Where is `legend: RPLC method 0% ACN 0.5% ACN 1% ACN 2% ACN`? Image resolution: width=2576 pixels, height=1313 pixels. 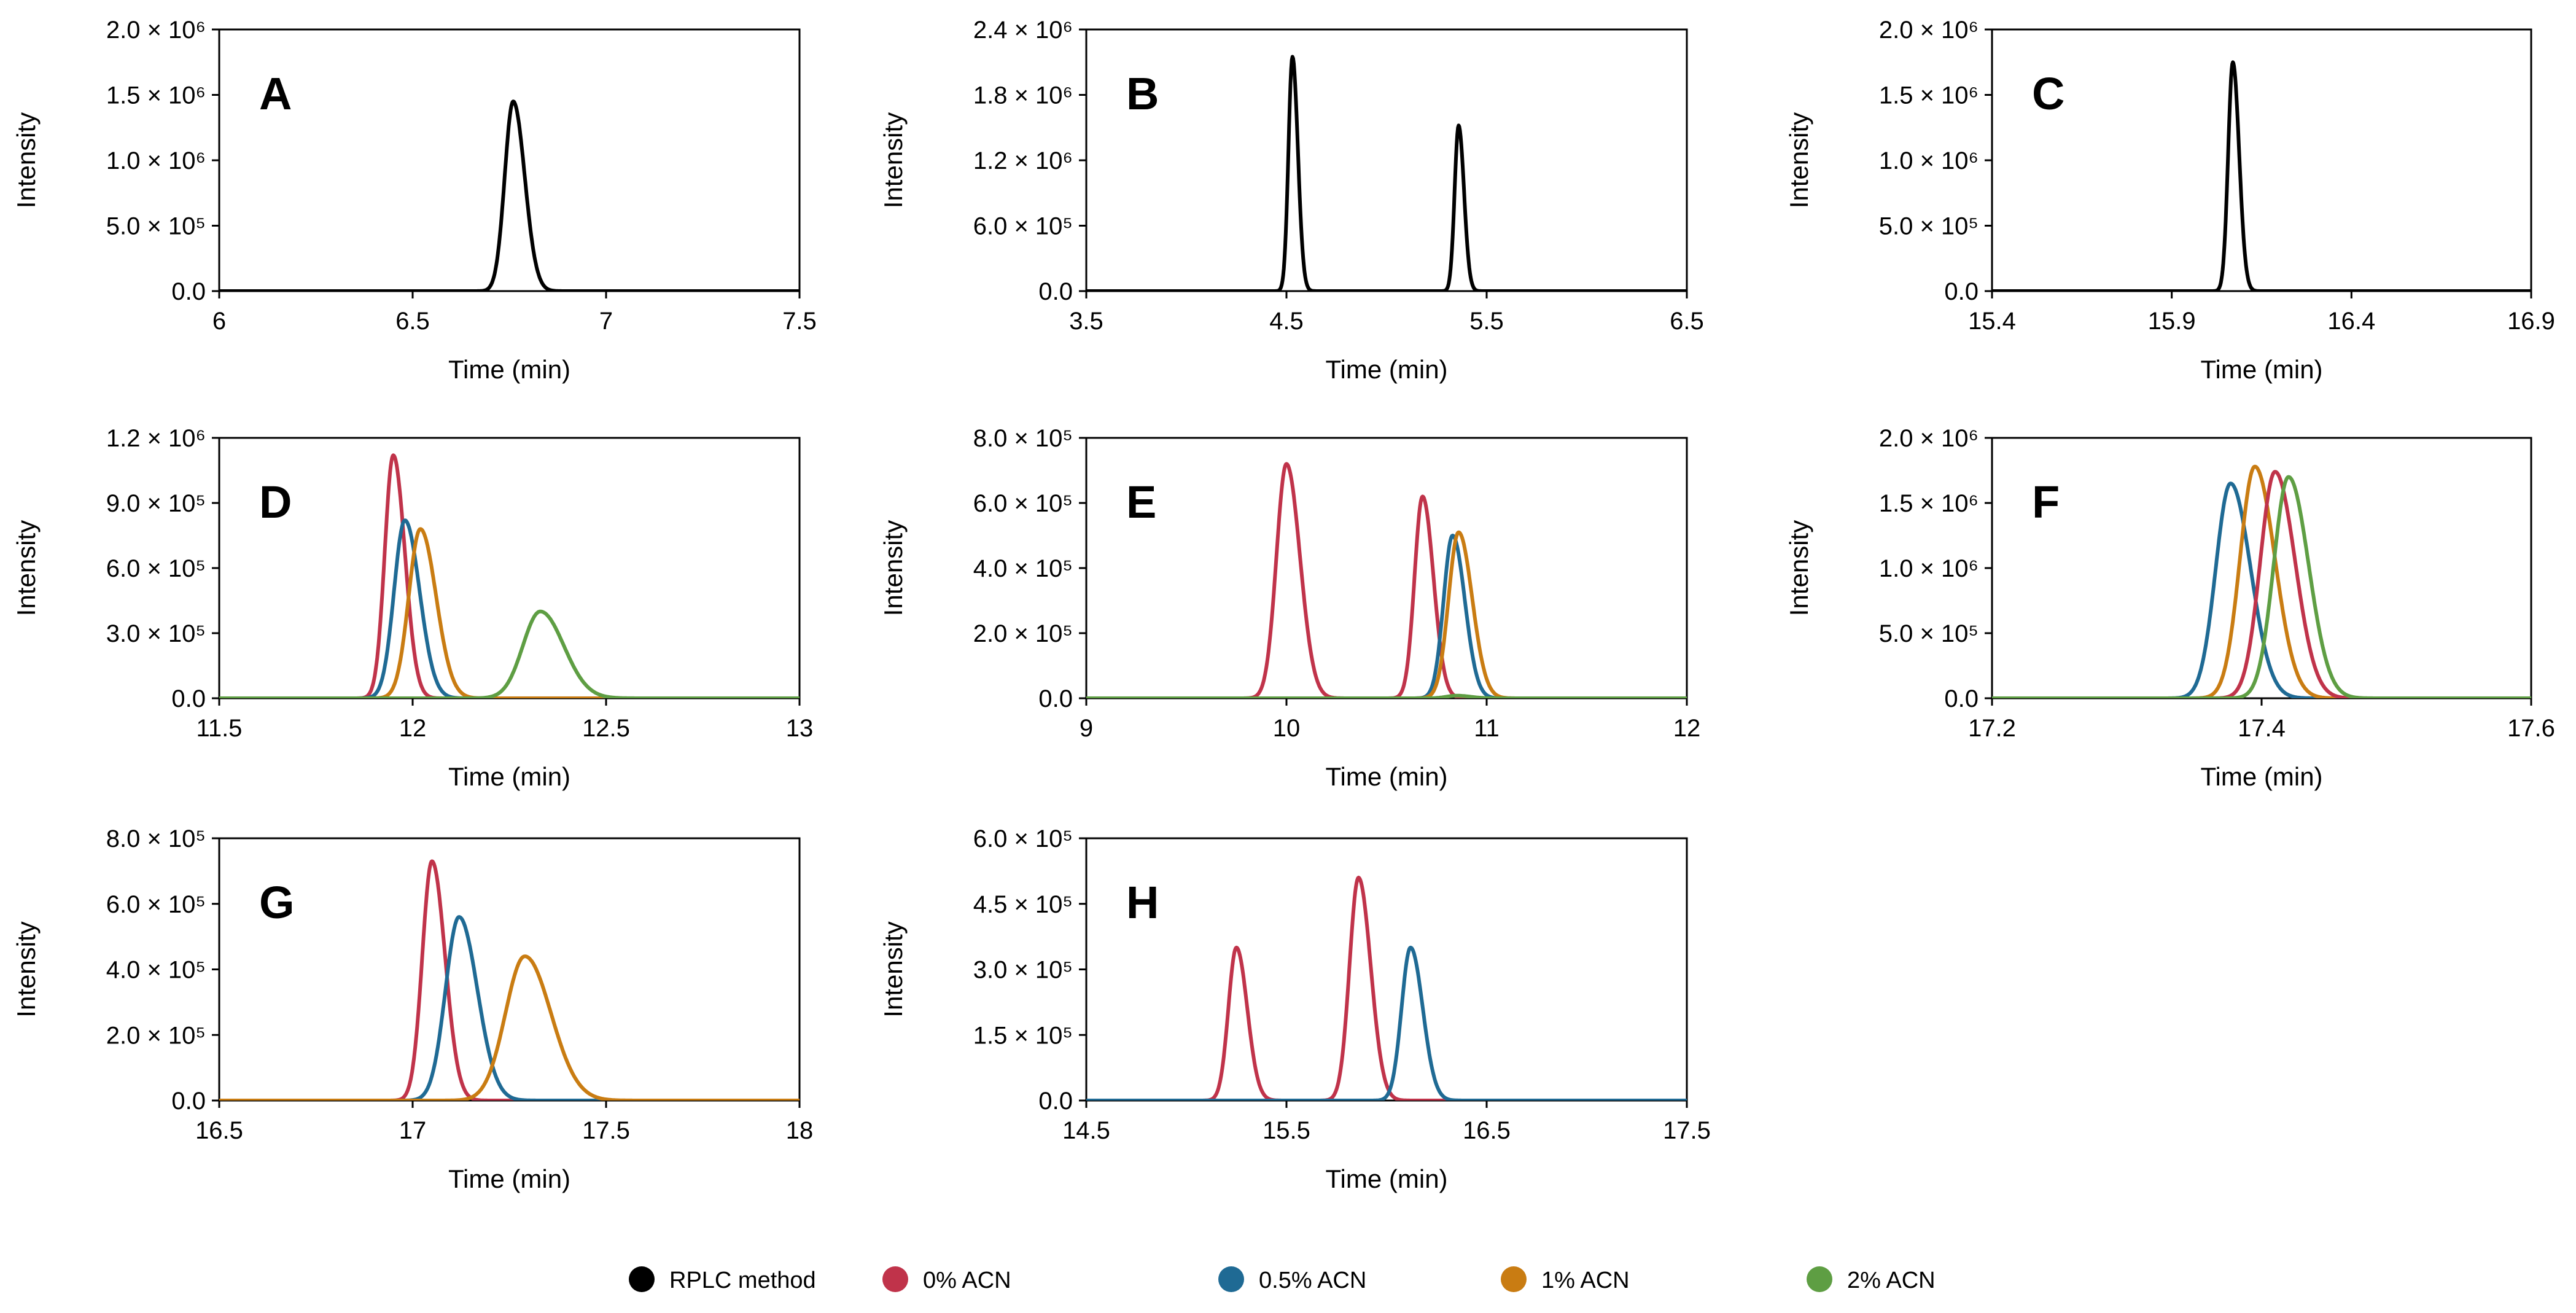 legend: RPLC method 0% ACN 0.5% ACN 1% ACN 2% ACN is located at coordinates (1282, 1279).